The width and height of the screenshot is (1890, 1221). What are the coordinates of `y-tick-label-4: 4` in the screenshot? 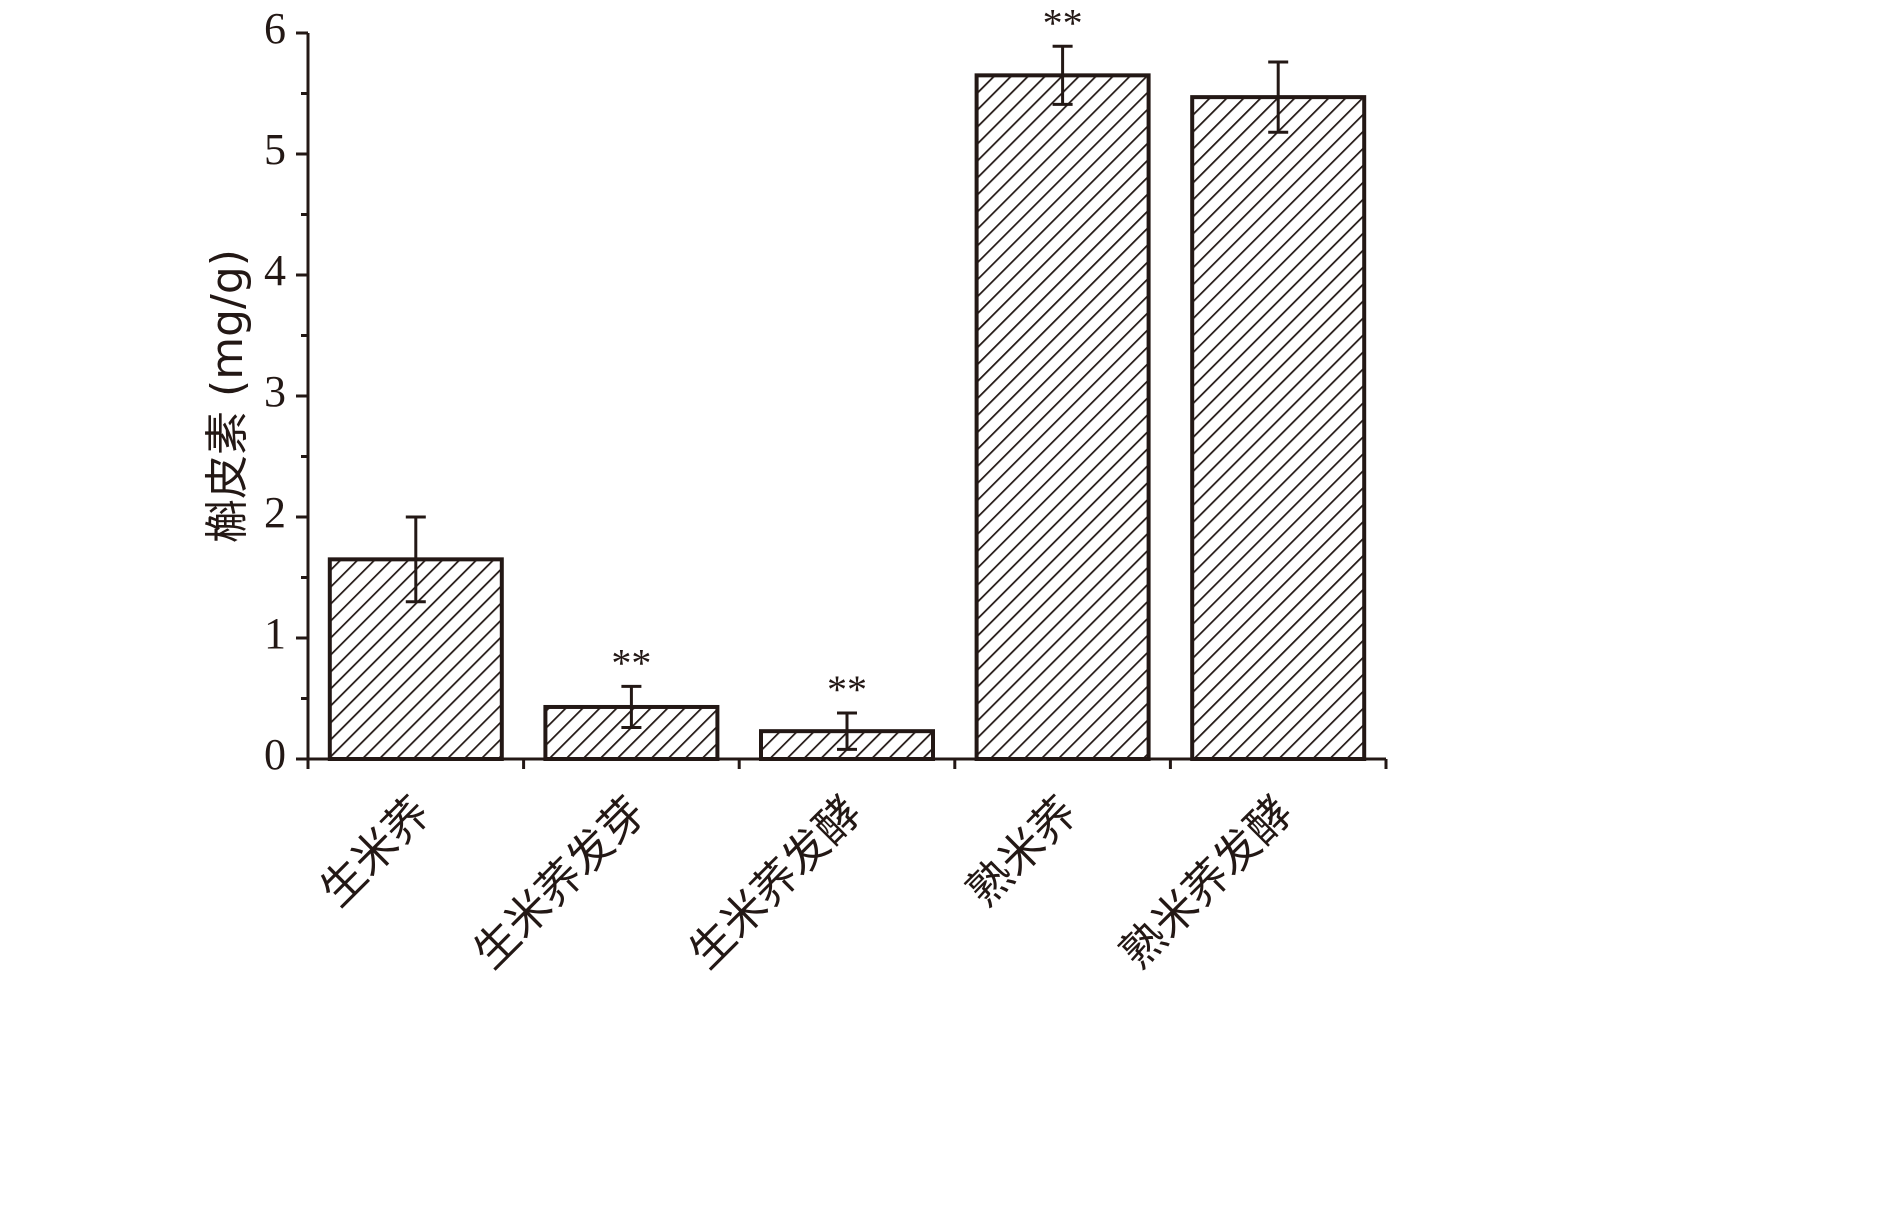 It's located at (275, 270).